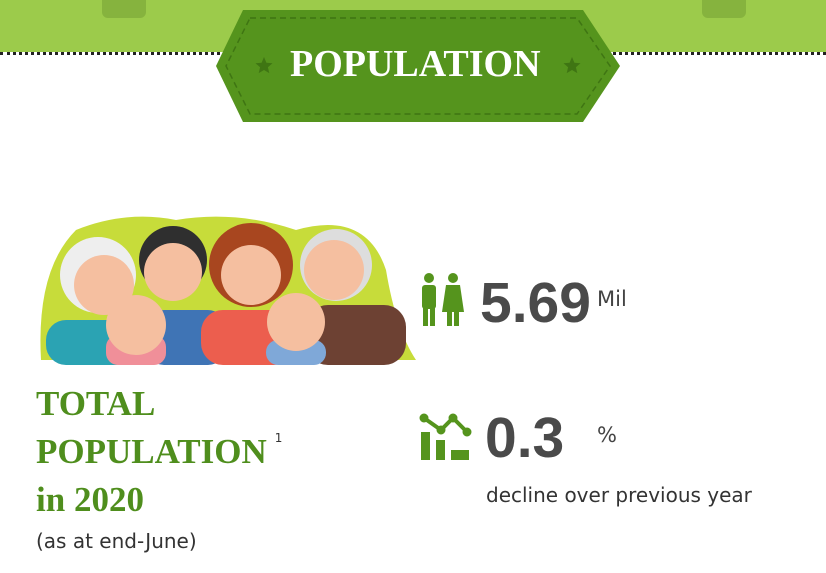  I want to click on population-value: 5.69, so click(535, 303).